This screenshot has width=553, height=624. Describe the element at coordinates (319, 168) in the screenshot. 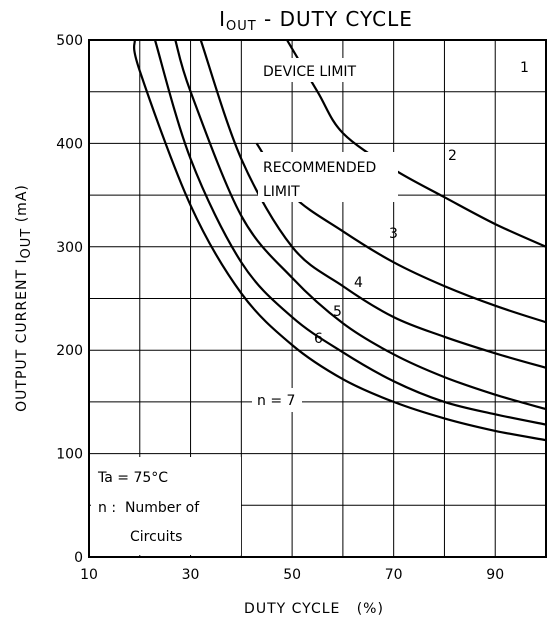

I see `recommended-label: RECOMMENDED` at that location.